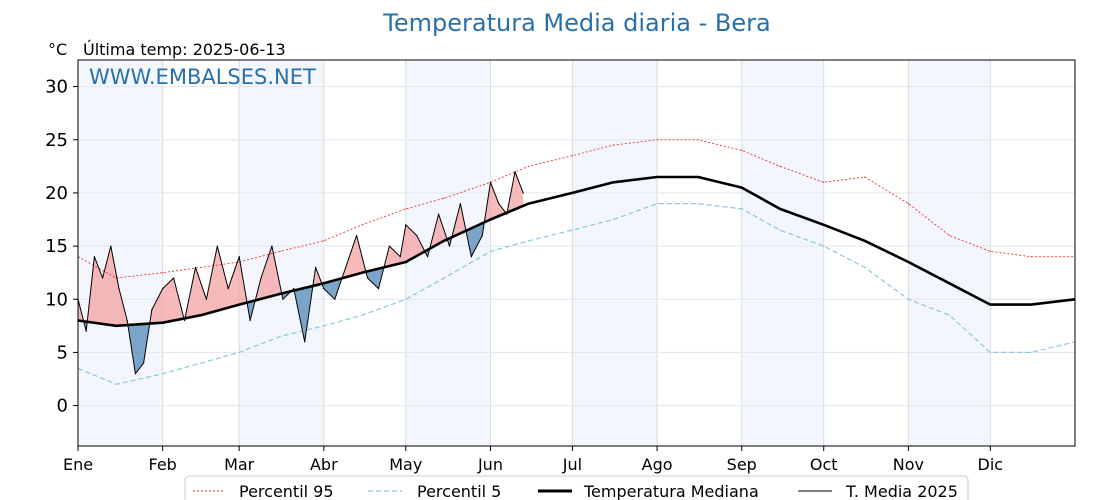  What do you see at coordinates (615, 253) in the screenshot?
I see `month-band-jul` at bounding box center [615, 253].